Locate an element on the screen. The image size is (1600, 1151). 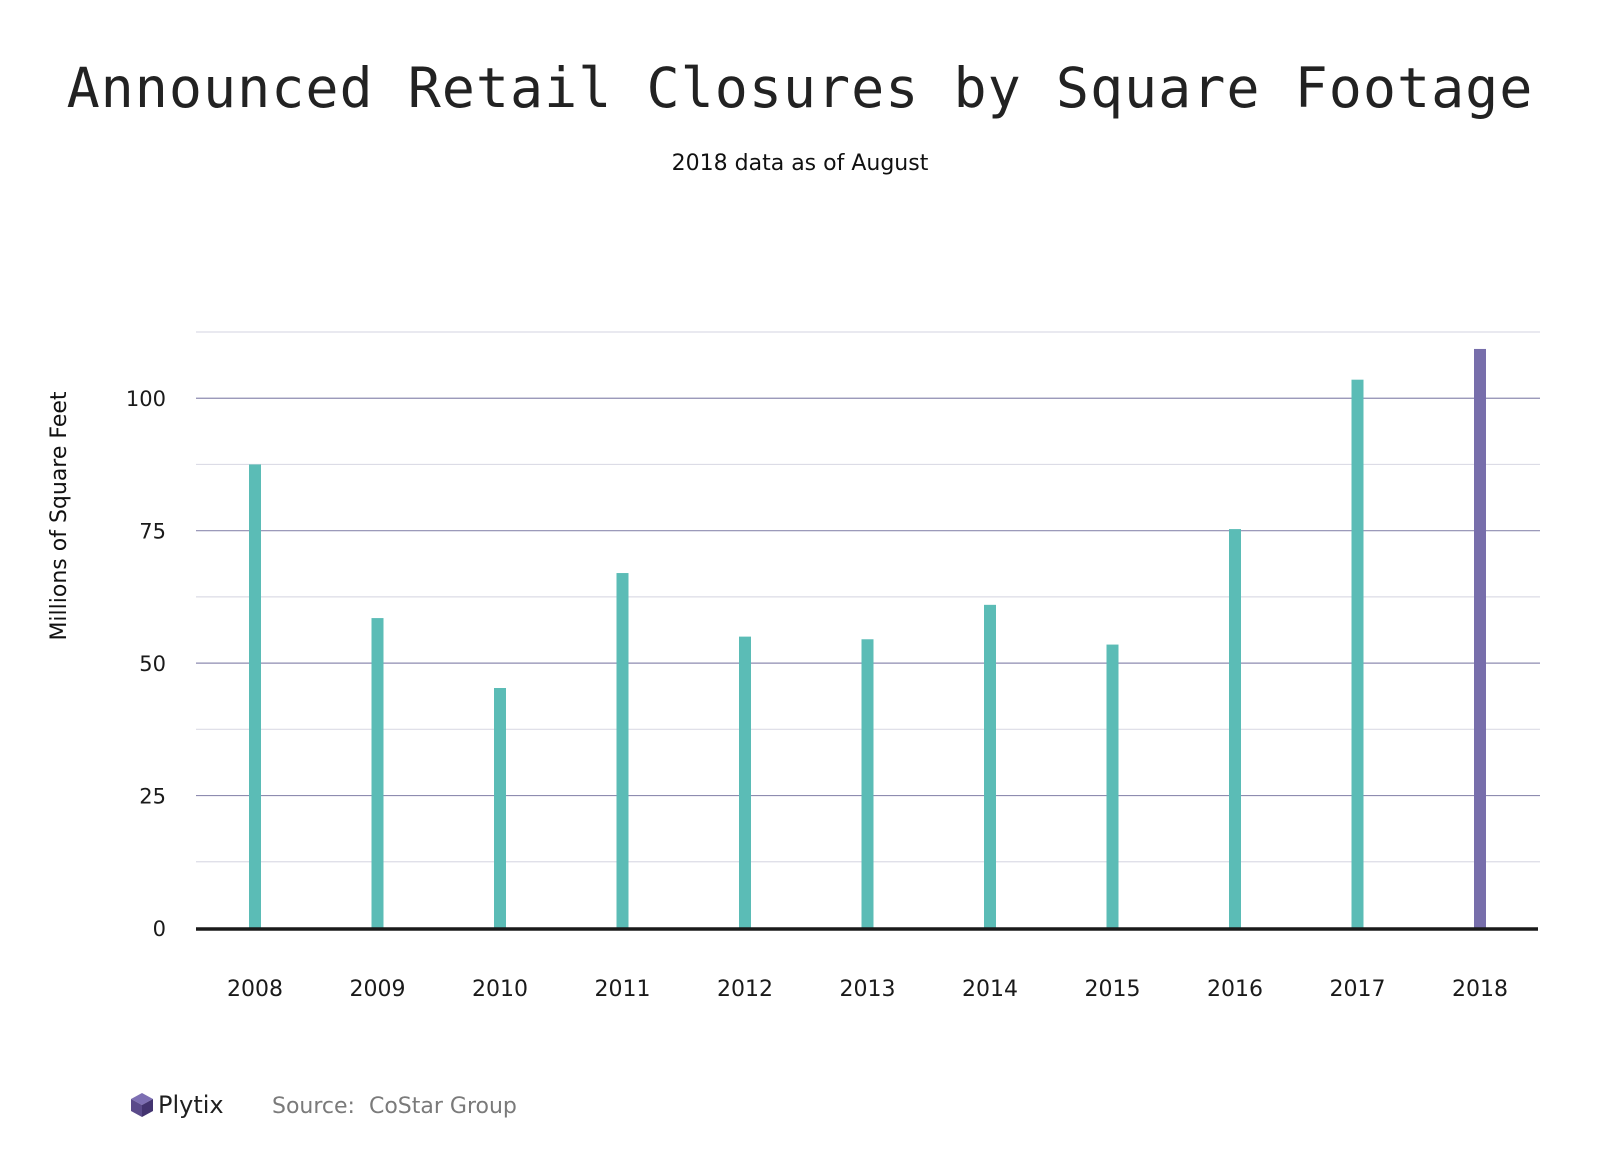
x-tick-label-2014: 2014 is located at coordinates (990, 989).